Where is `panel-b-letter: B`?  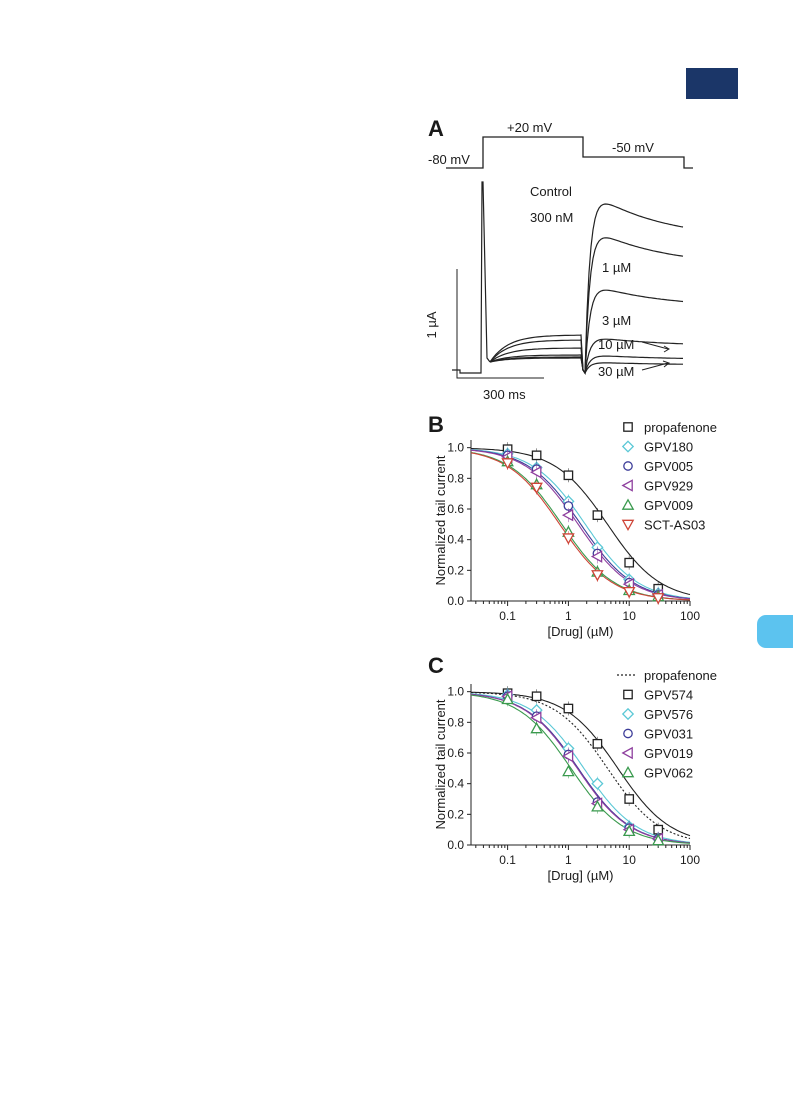 panel-b-letter: B is located at coordinates (436, 424).